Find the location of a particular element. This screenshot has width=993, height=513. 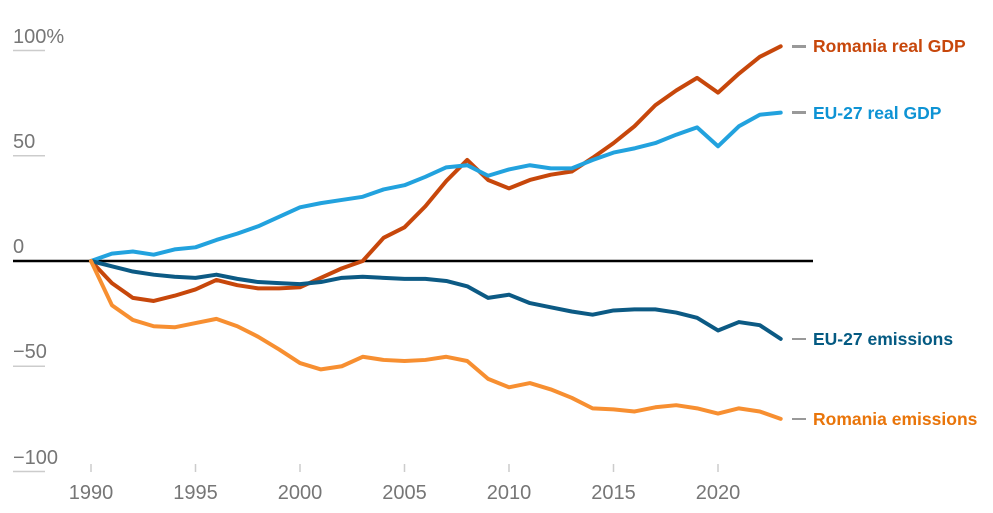

y-axis-label-0: 0 is located at coordinates (19, 247).